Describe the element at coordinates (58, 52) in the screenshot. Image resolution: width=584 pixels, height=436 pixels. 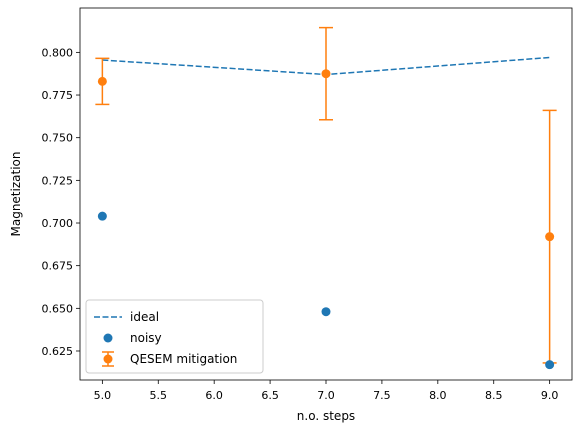
I see `y-tick-label: 0.800` at that location.